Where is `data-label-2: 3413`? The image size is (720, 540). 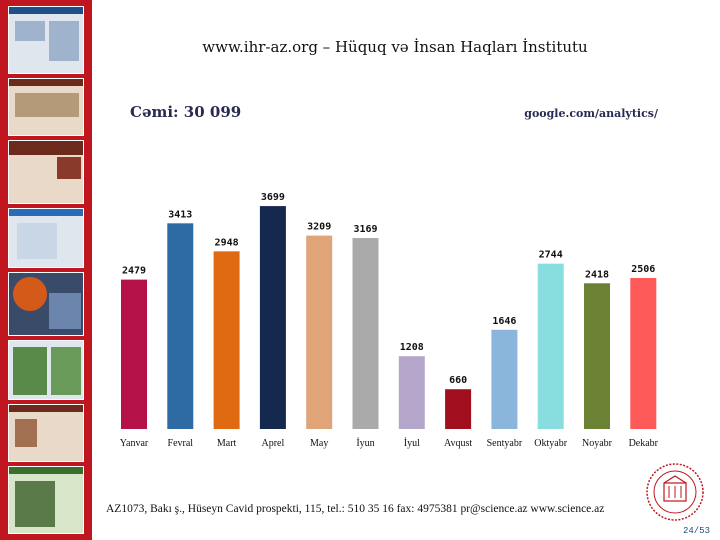
data-label-2: 3413 is located at coordinates (180, 214).